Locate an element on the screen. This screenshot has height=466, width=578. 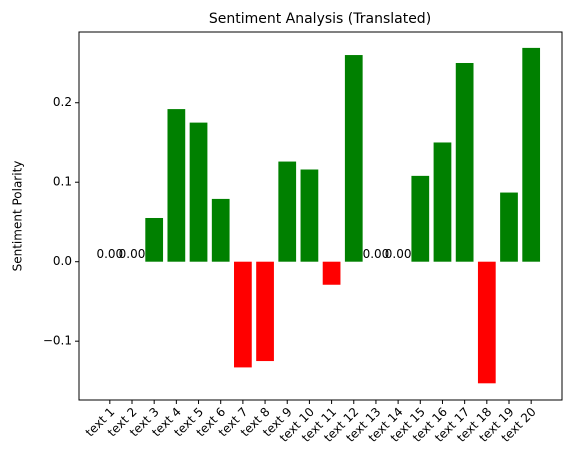
y-tick-label: 0.1 is located at coordinates (62, 182).